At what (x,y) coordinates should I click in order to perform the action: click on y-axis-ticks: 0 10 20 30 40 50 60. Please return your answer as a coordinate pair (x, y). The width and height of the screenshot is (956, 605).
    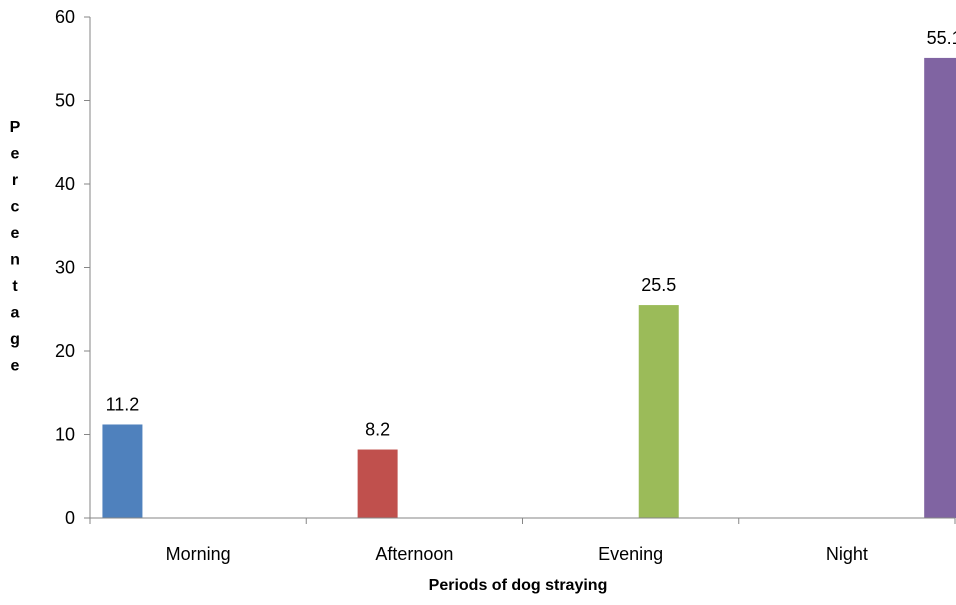
    Looking at the image, I should click on (72, 267).